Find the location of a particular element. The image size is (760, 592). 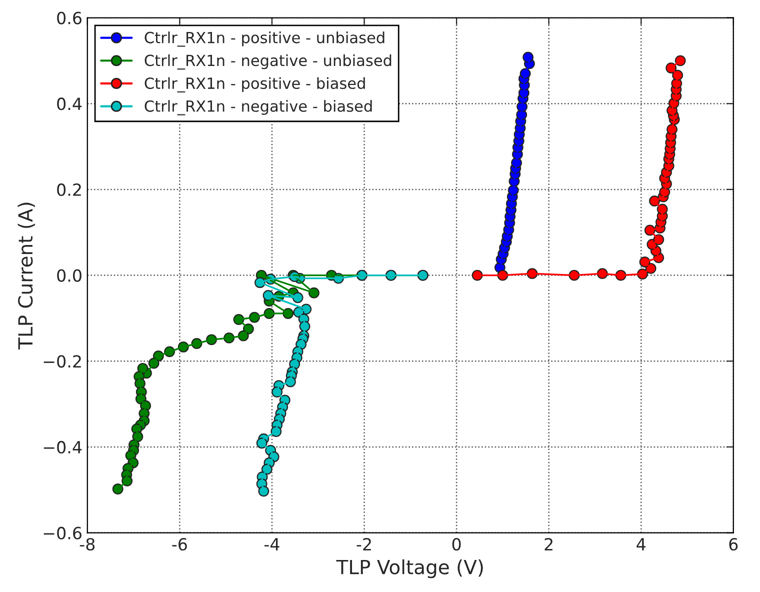

x-axis-title: TLP Voltage (V) is located at coordinates (409, 568).